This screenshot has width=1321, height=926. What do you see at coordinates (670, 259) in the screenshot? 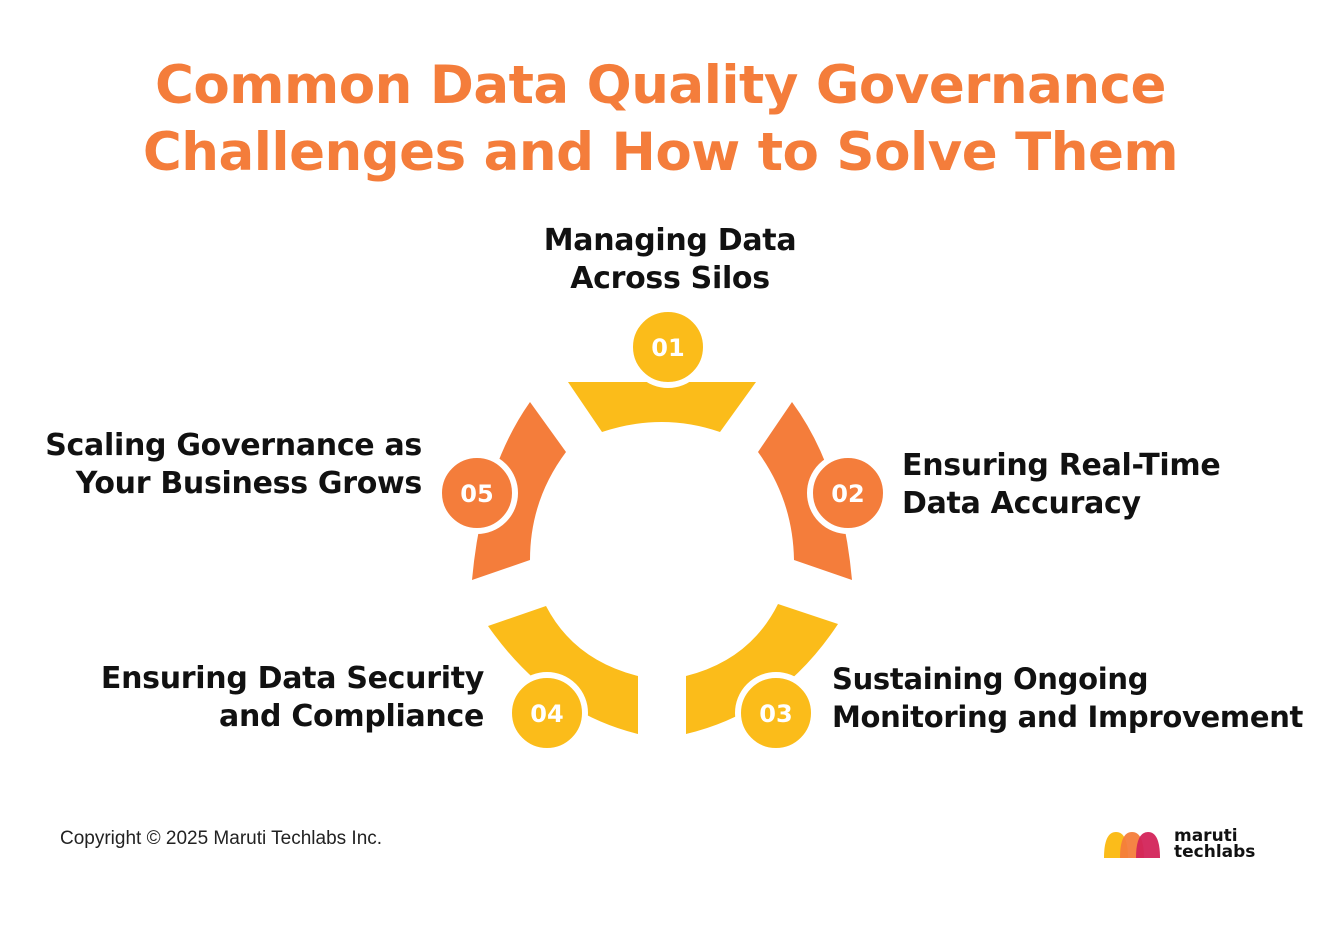
I see `step-label-01: Managing Data Across Silos` at bounding box center [670, 259].